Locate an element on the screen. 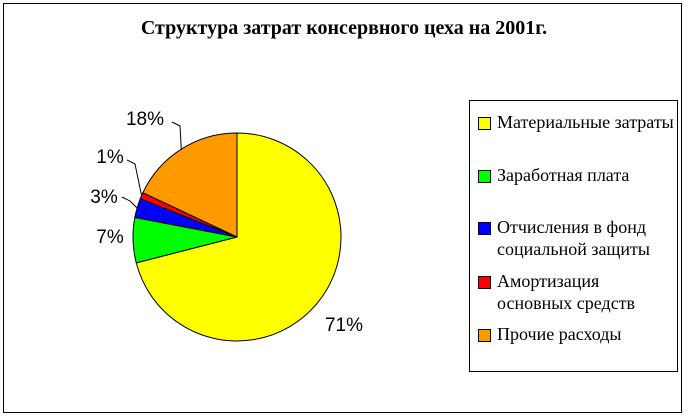  legend-item-salary: Заработная плата is located at coordinates (576, 175).